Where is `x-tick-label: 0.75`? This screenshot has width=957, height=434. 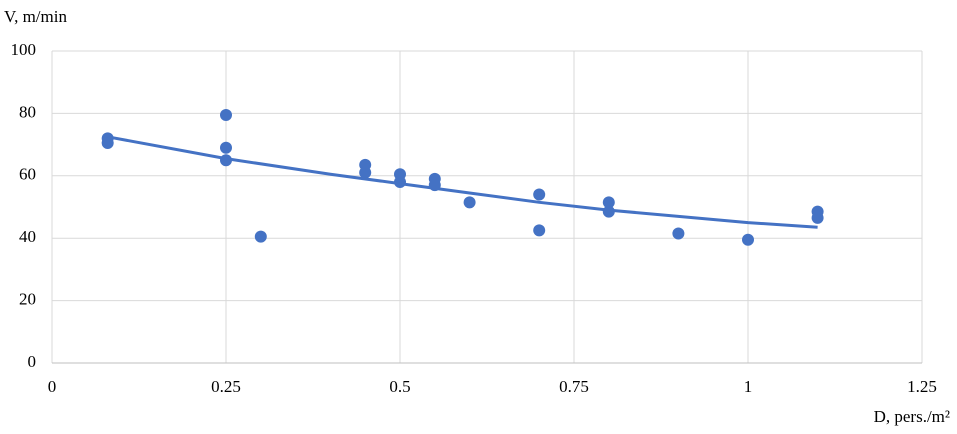
x-tick-label: 0.75 is located at coordinates (574, 386).